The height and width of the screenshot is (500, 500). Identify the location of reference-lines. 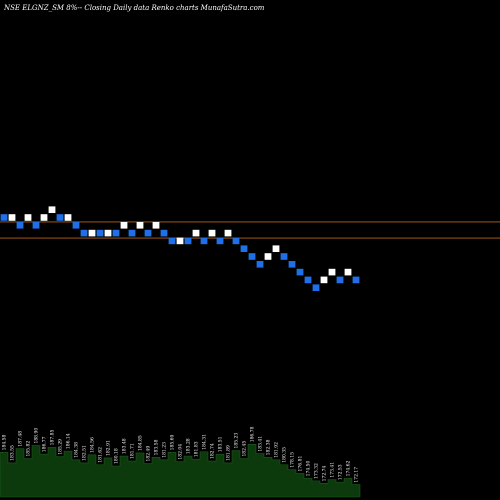
(250, 230).